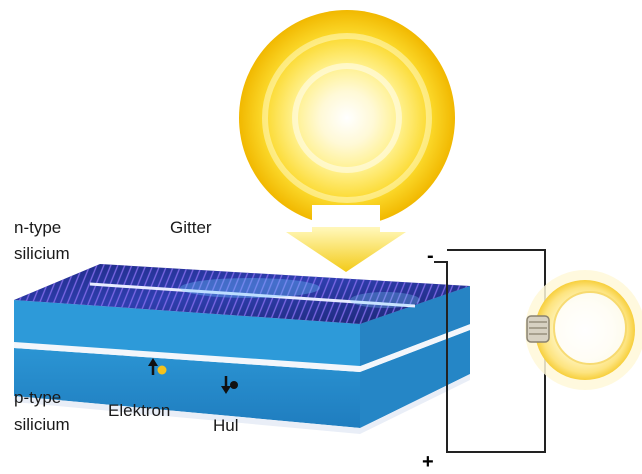 This screenshot has width=642, height=474. What do you see at coordinates (38, 397) in the screenshot?
I see `p-type-label-line1: p-type` at bounding box center [38, 397].